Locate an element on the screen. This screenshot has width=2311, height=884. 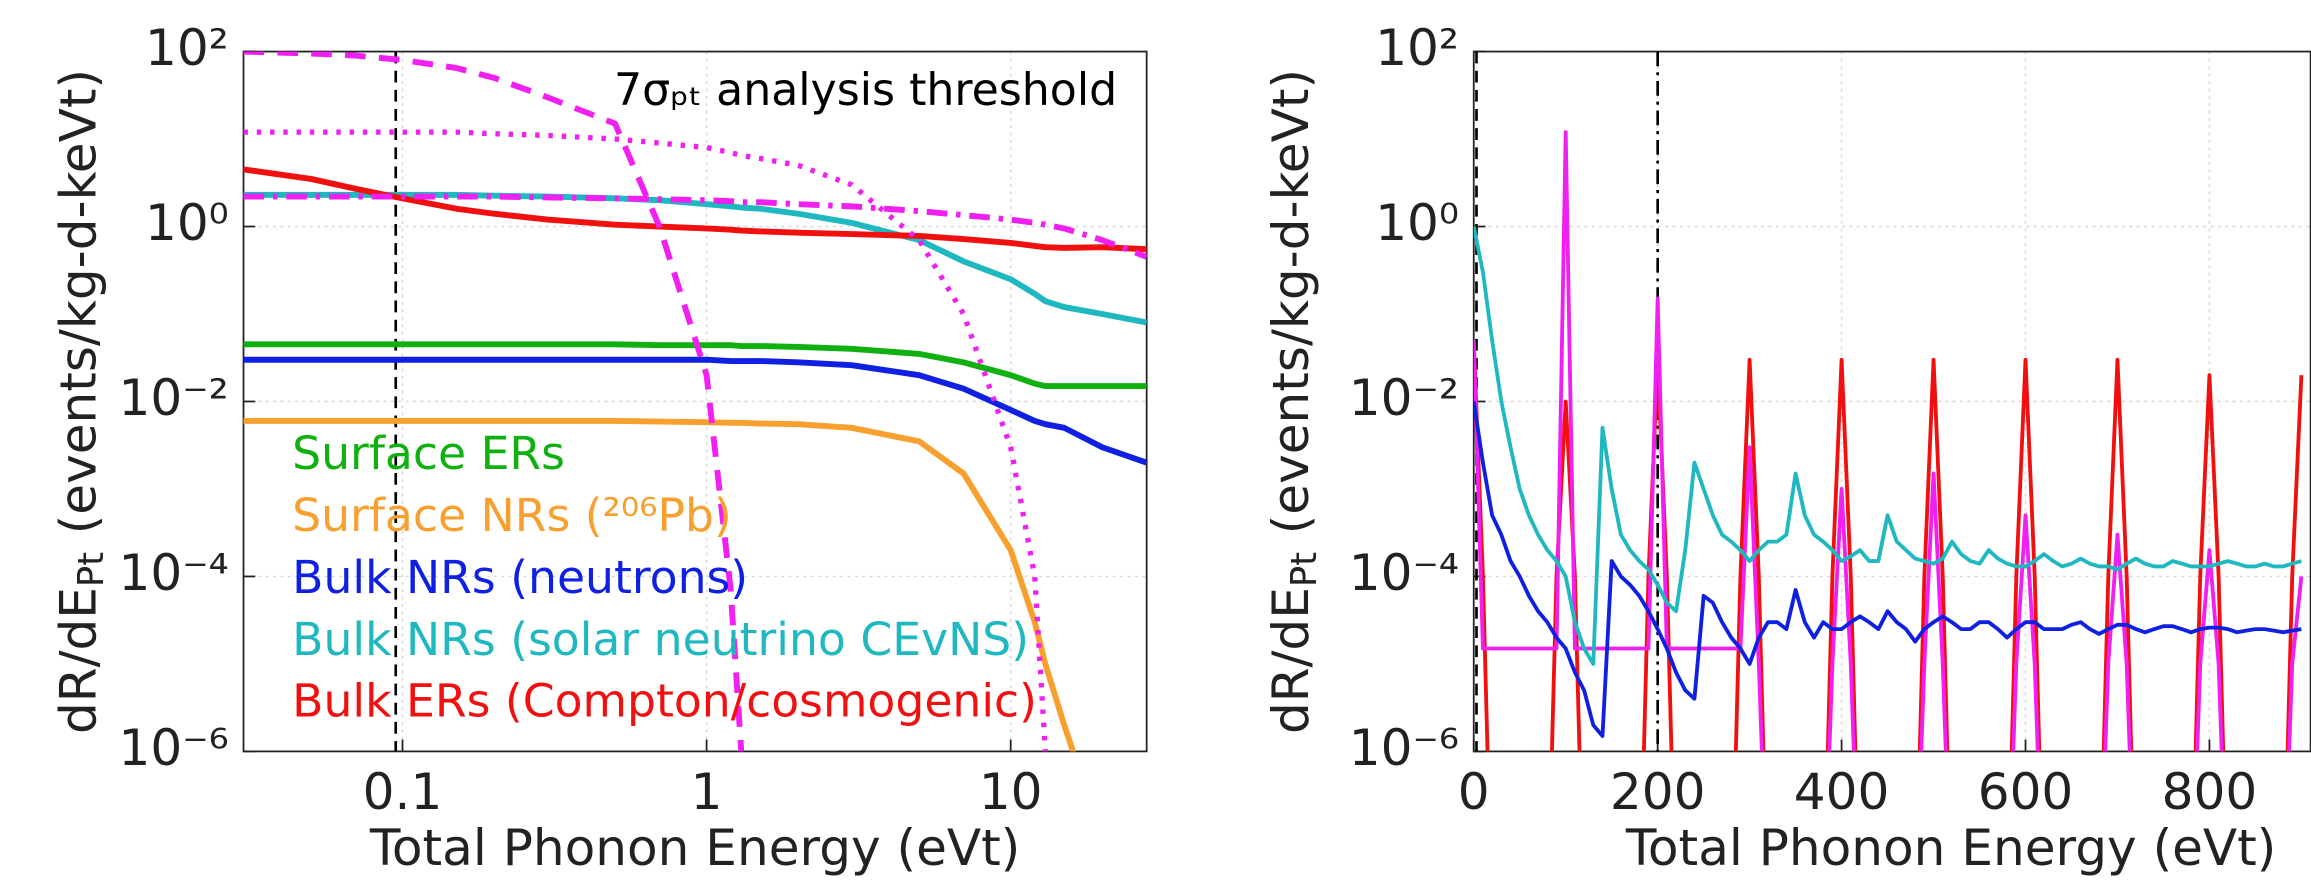
x-tick-label: 800 is located at coordinates (2210, 792).